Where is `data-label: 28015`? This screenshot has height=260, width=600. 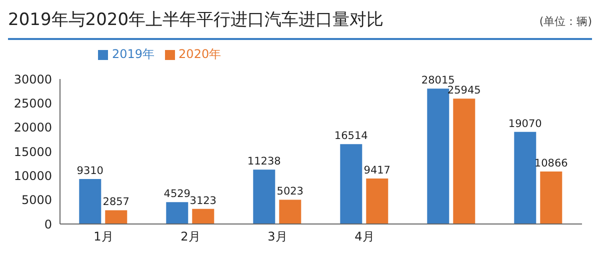 data-label: 28015 is located at coordinates (438, 80).